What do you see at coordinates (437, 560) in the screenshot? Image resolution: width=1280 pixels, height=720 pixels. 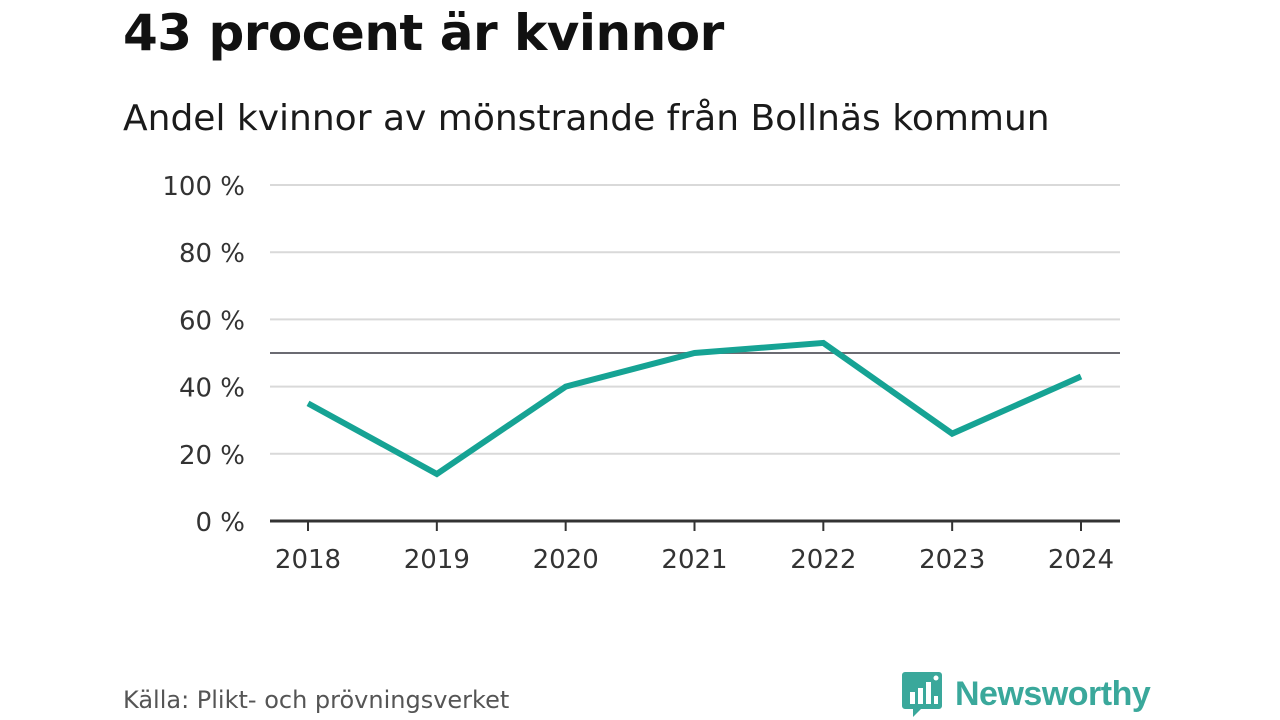 I see `x-tick-label: 2019` at bounding box center [437, 560].